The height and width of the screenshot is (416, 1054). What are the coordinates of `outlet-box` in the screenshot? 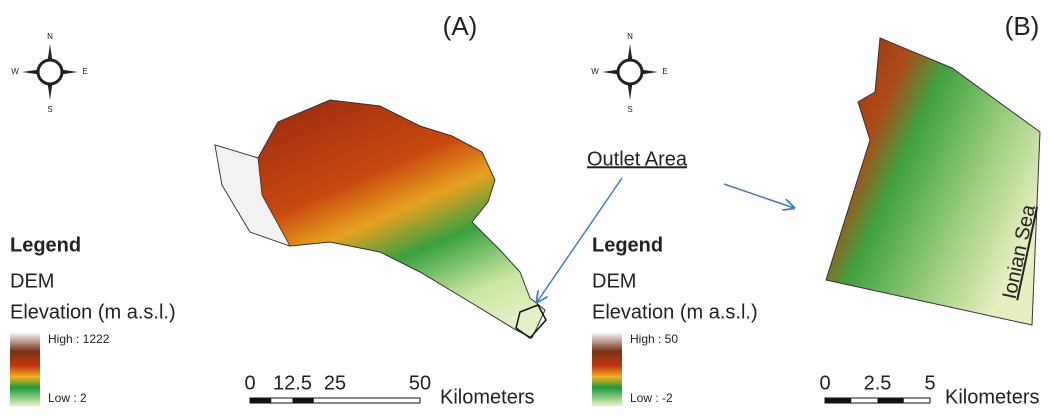 It's located at (531, 322).